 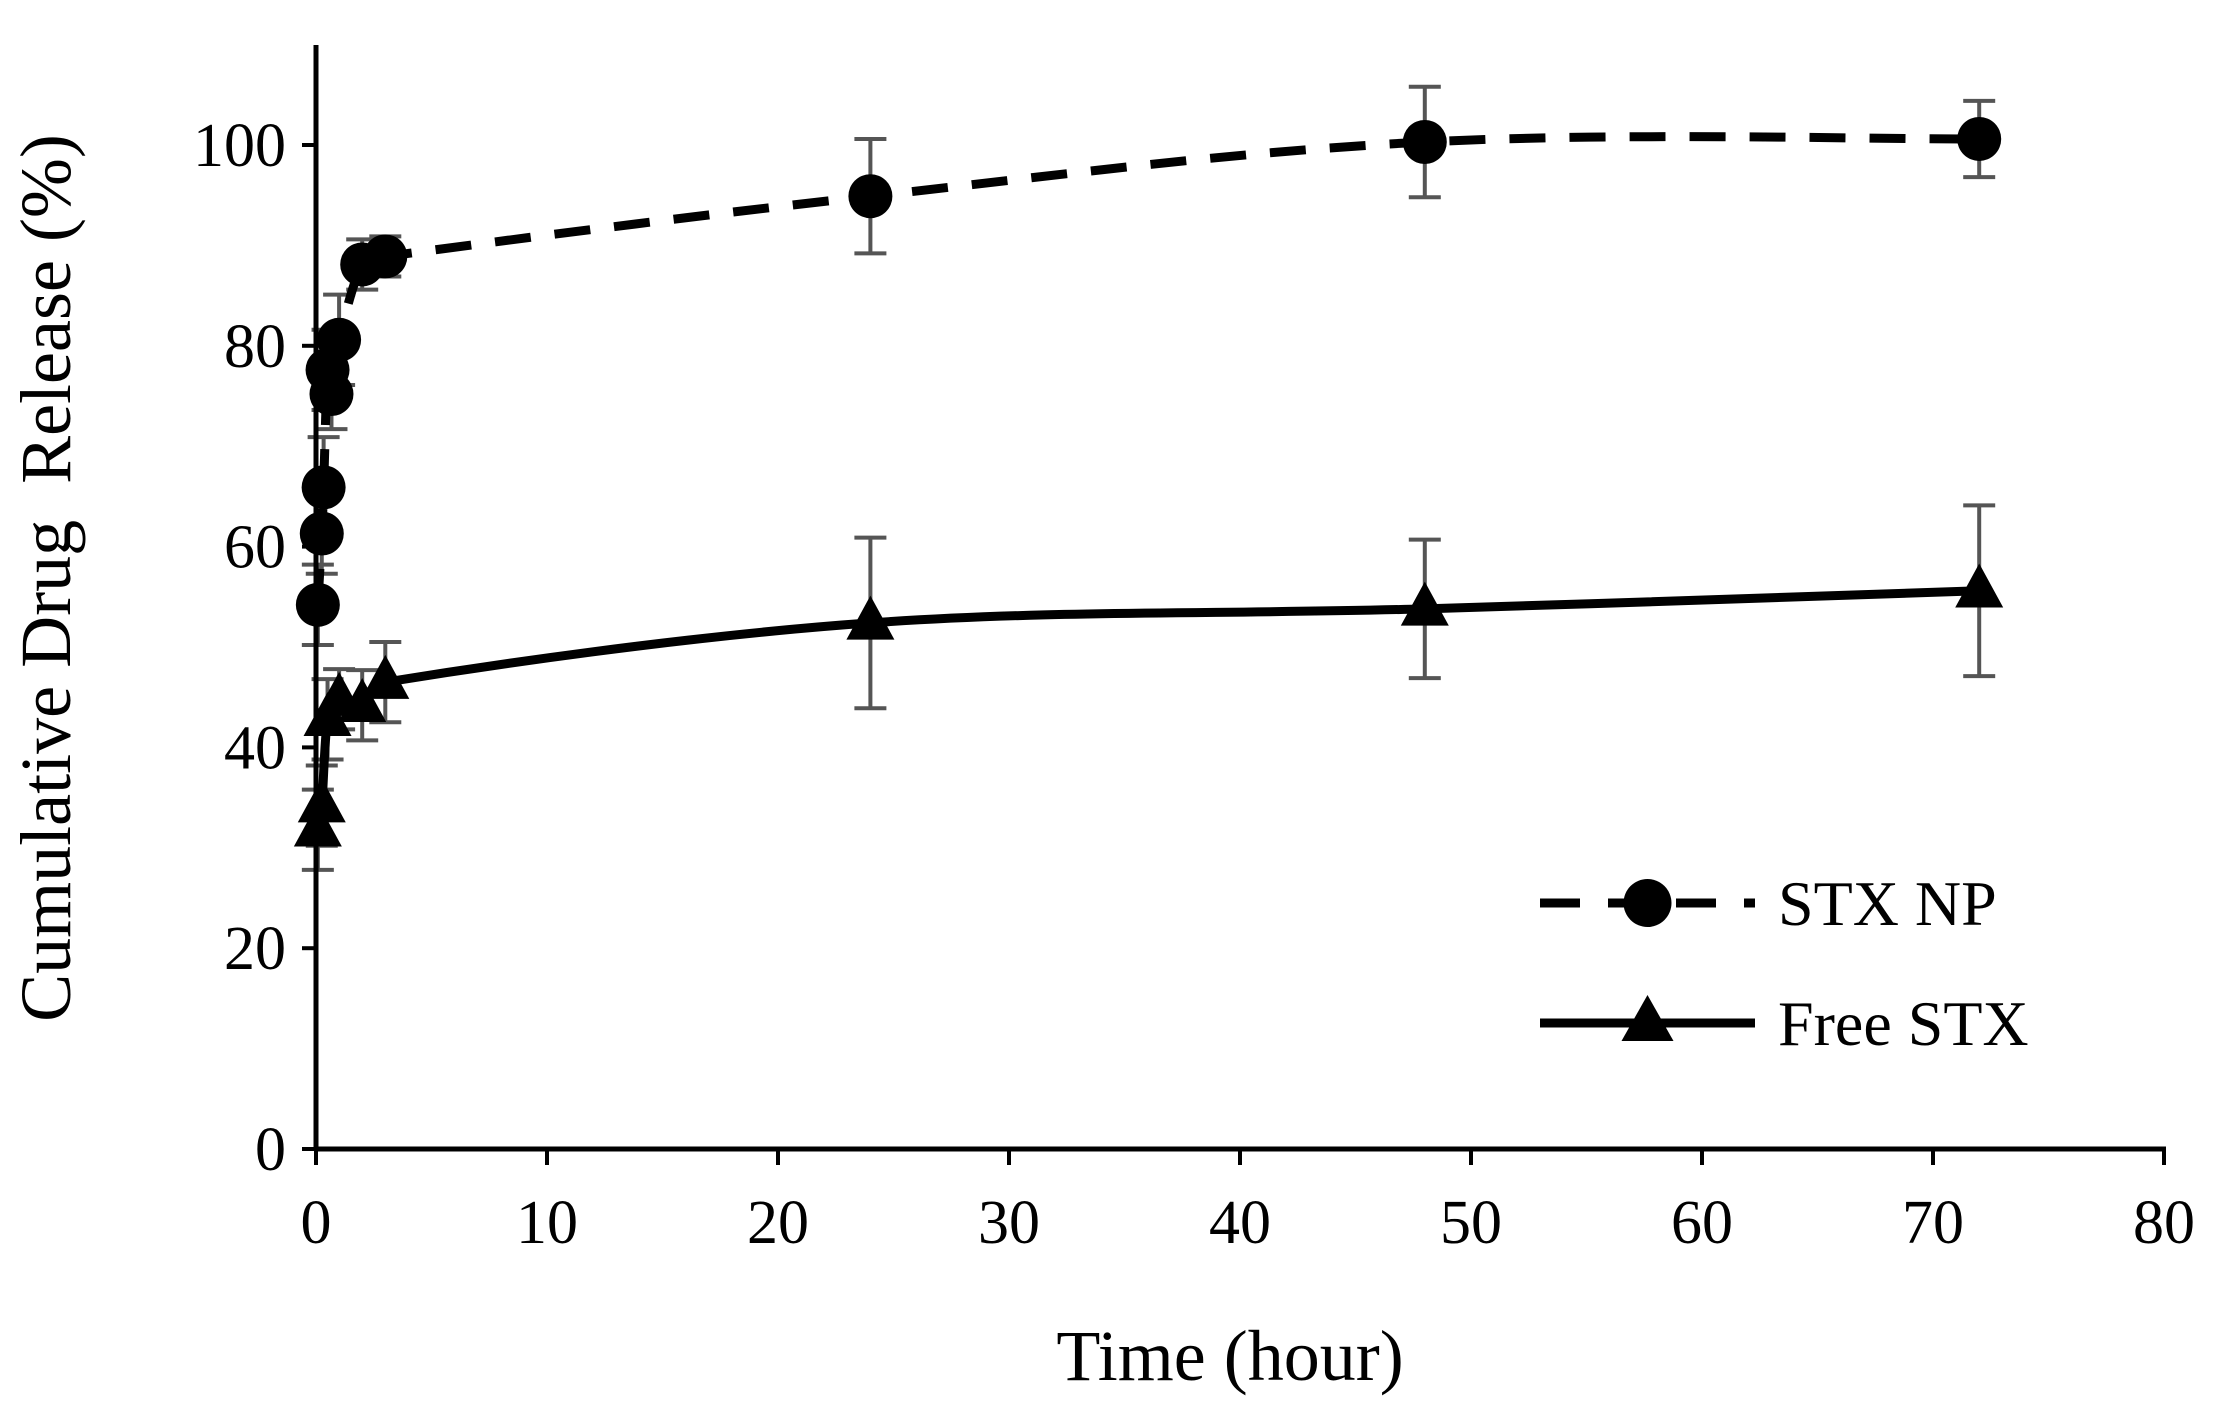 I want to click on x-tick-label: 20, so click(x=778, y=1223).